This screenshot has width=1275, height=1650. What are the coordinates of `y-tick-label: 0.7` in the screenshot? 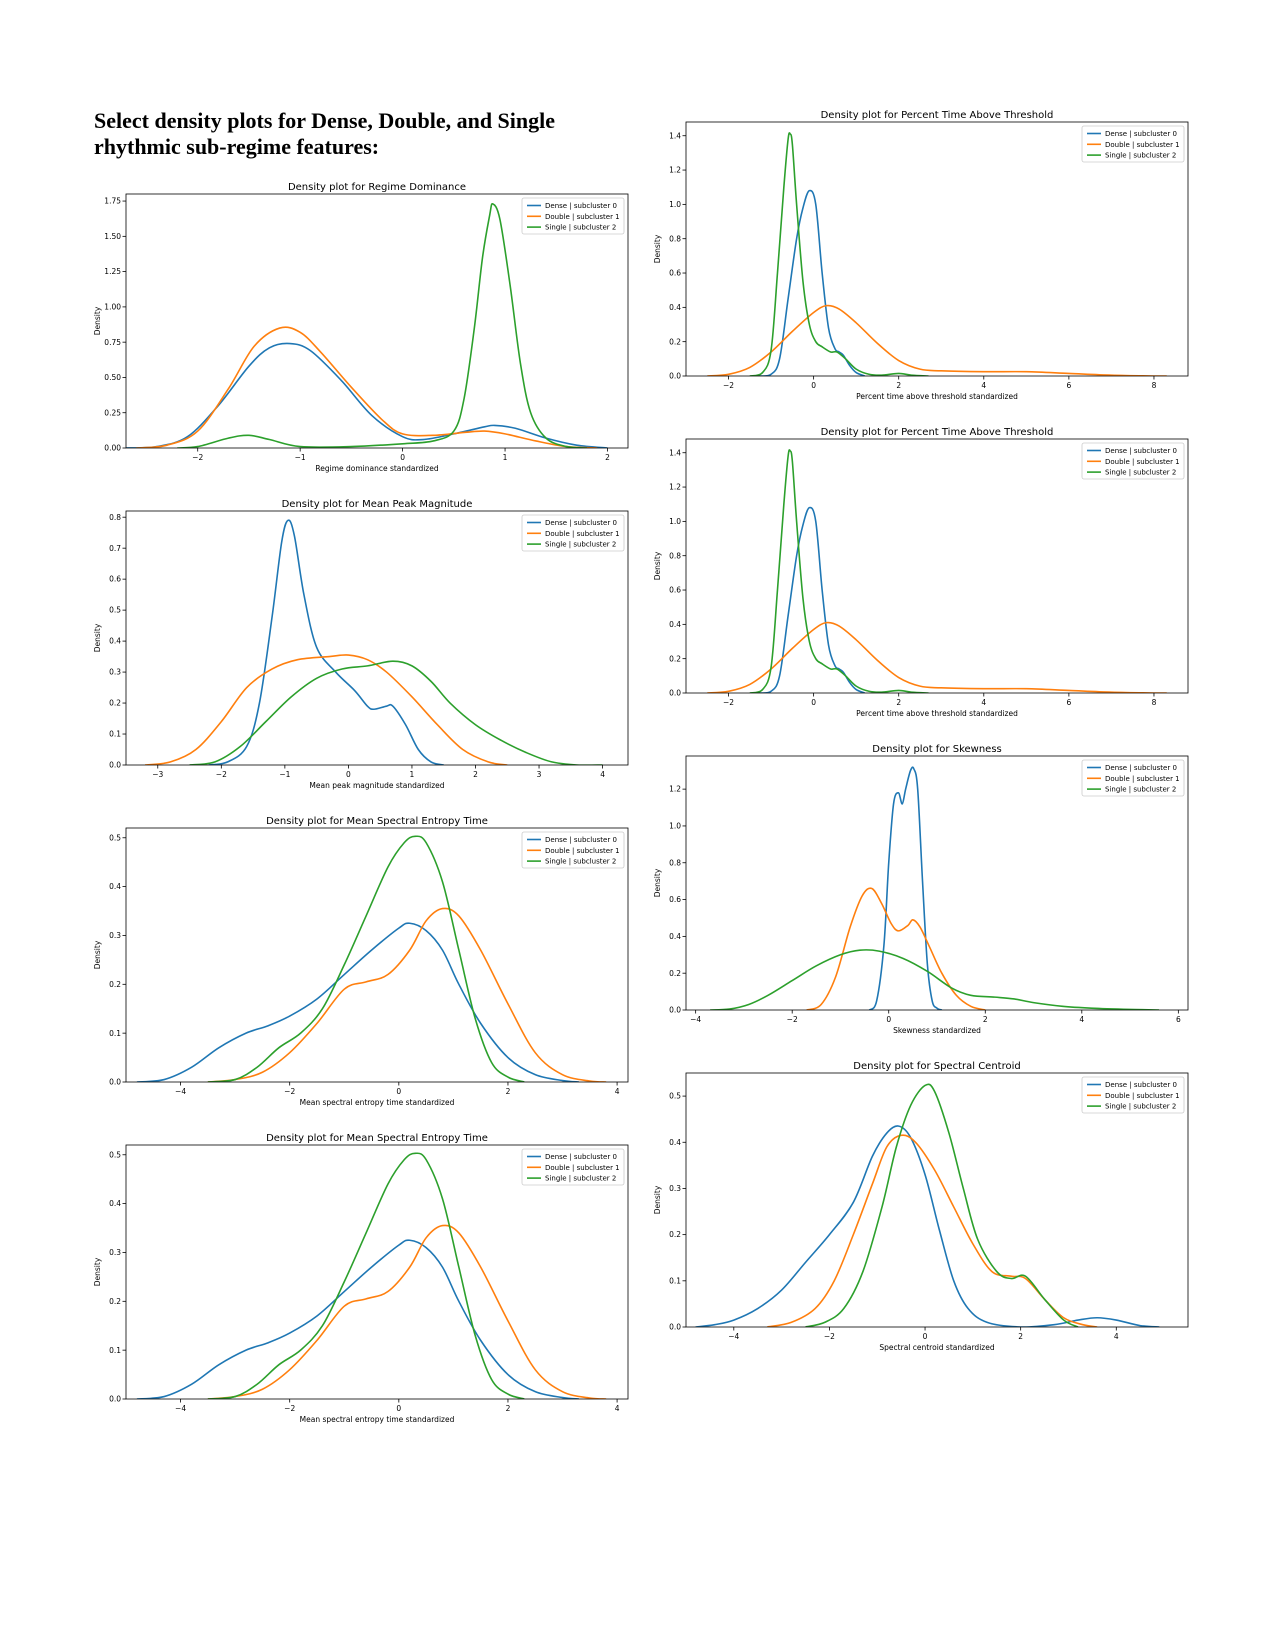 It's located at (115, 548).